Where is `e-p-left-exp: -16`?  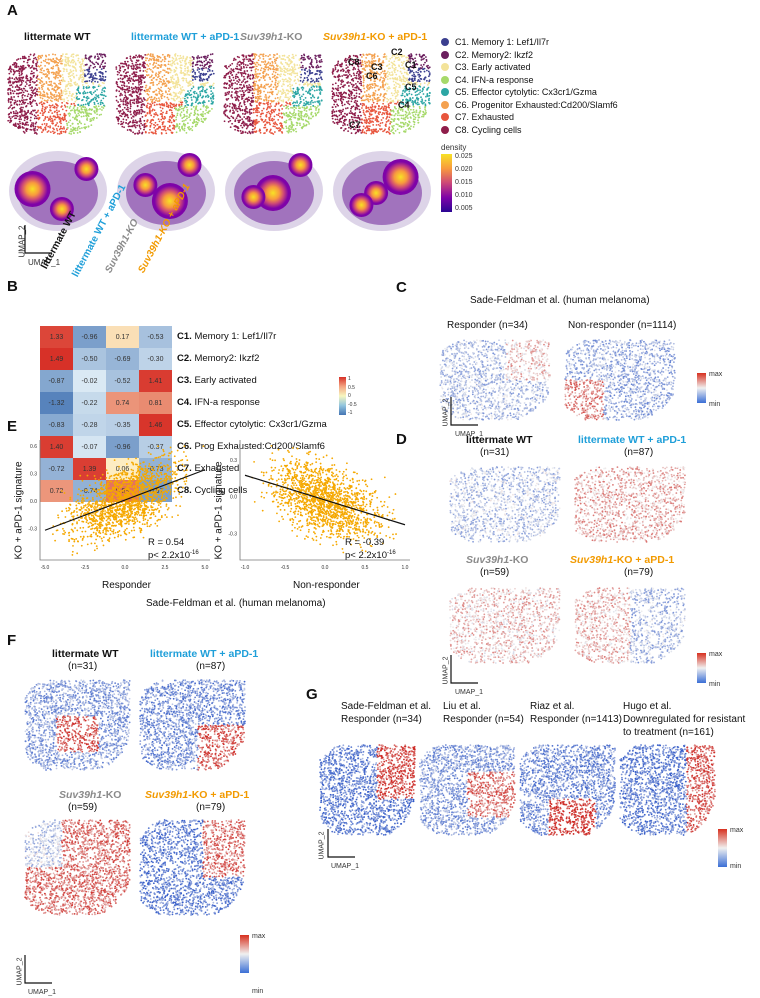 e-p-left-exp: -16 is located at coordinates (194, 553).